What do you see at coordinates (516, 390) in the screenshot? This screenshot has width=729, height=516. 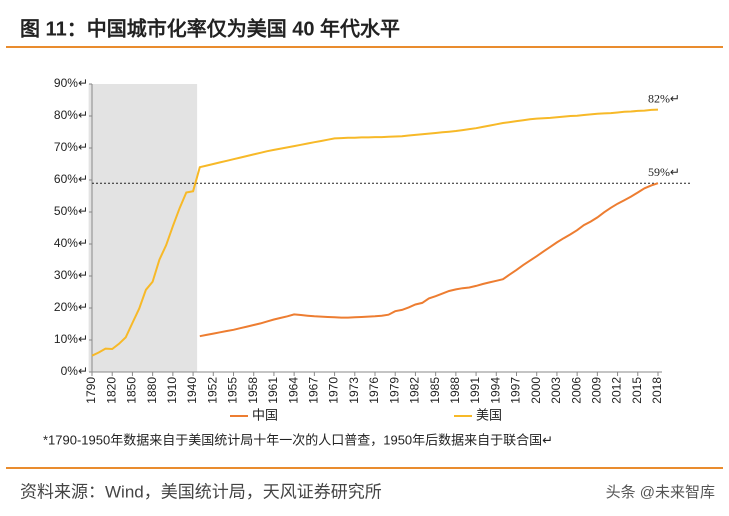 I see `x-tick-label: 1997` at bounding box center [516, 390].